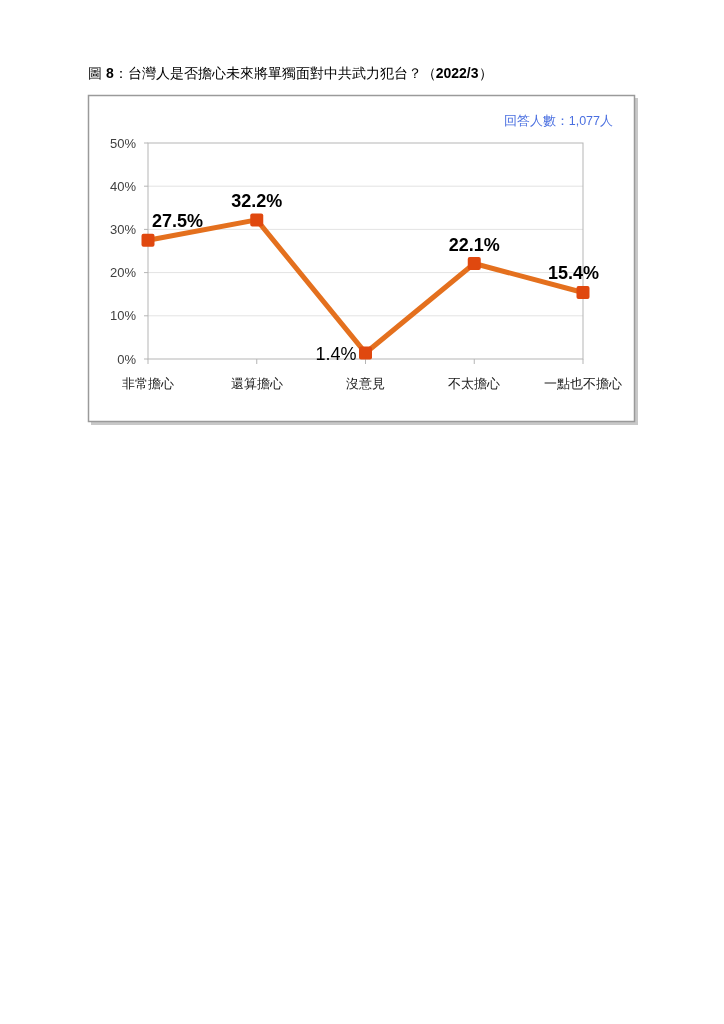  Describe the element at coordinates (336, 353) in the screenshot. I see `data-label: 1.4%` at that location.